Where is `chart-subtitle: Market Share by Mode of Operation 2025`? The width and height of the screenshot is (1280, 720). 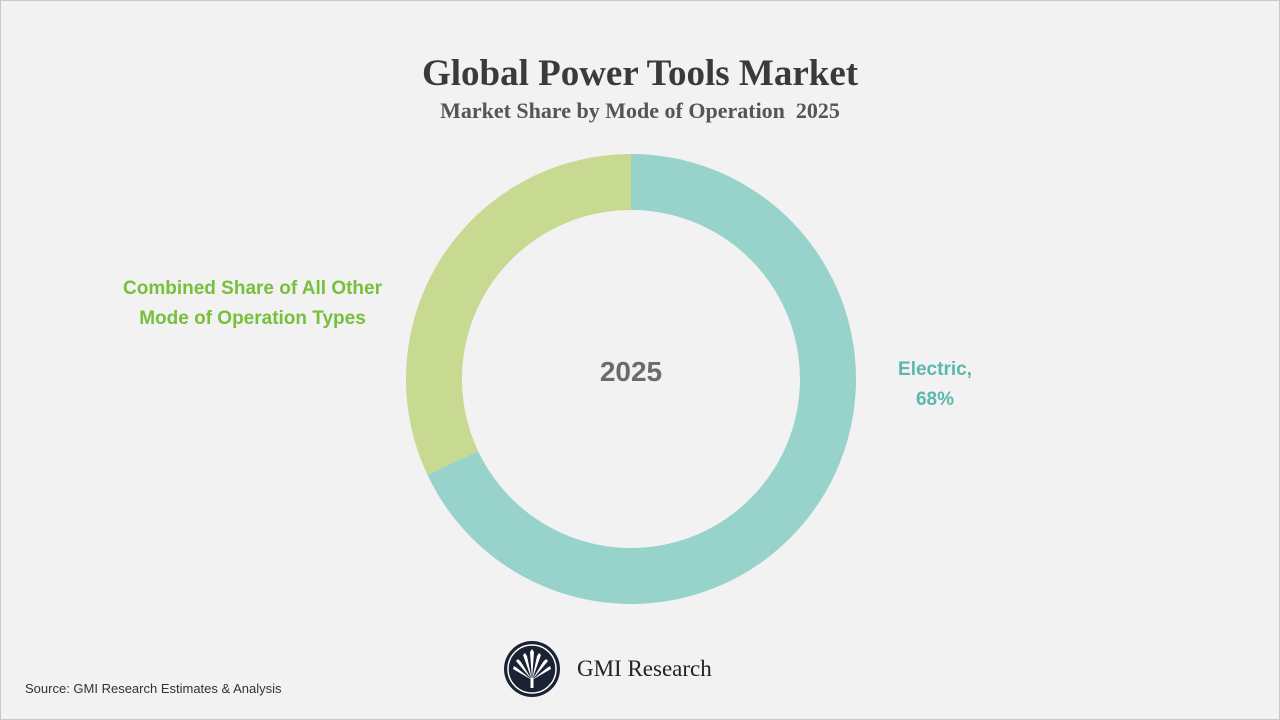 chart-subtitle: Market Share by Mode of Operation 2025 is located at coordinates (640, 110).